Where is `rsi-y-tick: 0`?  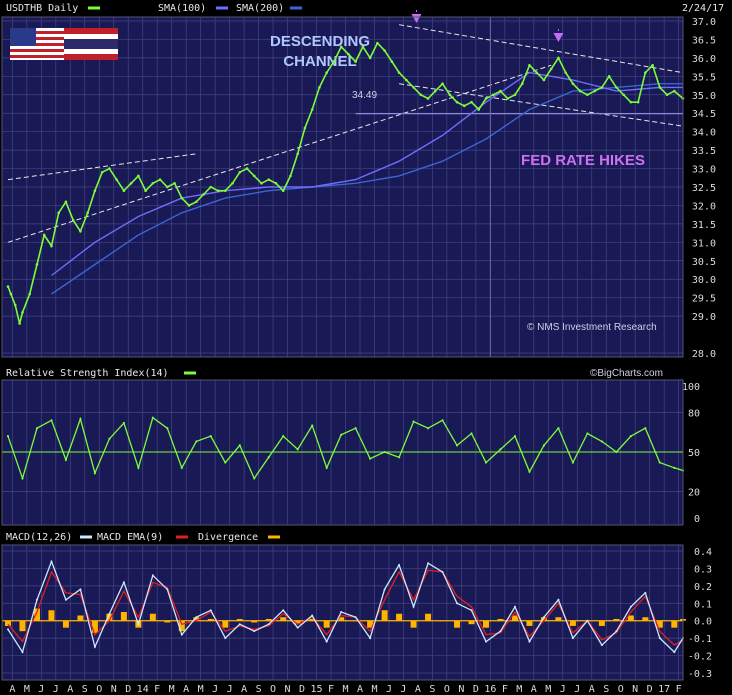
rsi-y-tick: 0 is located at coordinates (697, 519).